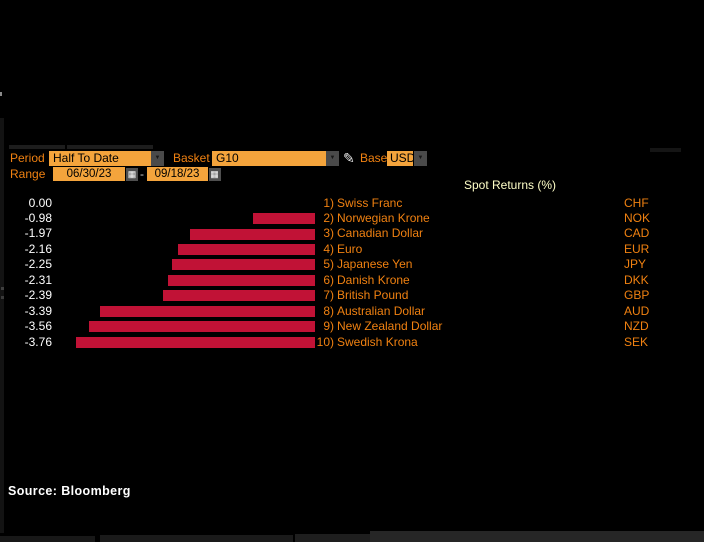 This screenshot has width=704, height=542. I want to click on screen-edge, so click(2, 325).